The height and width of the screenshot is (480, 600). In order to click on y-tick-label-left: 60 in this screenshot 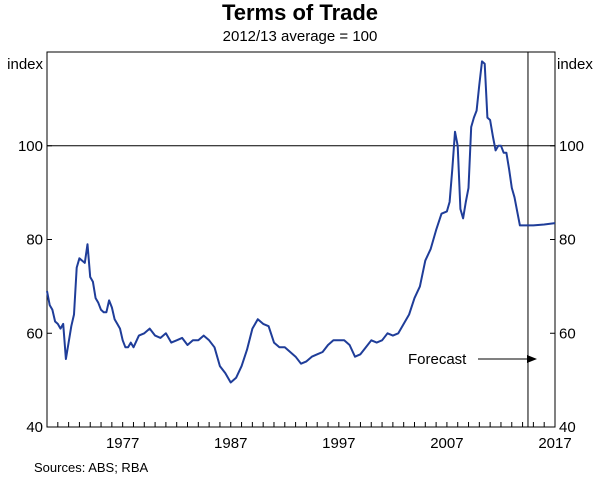, I will do `click(34, 333)`.